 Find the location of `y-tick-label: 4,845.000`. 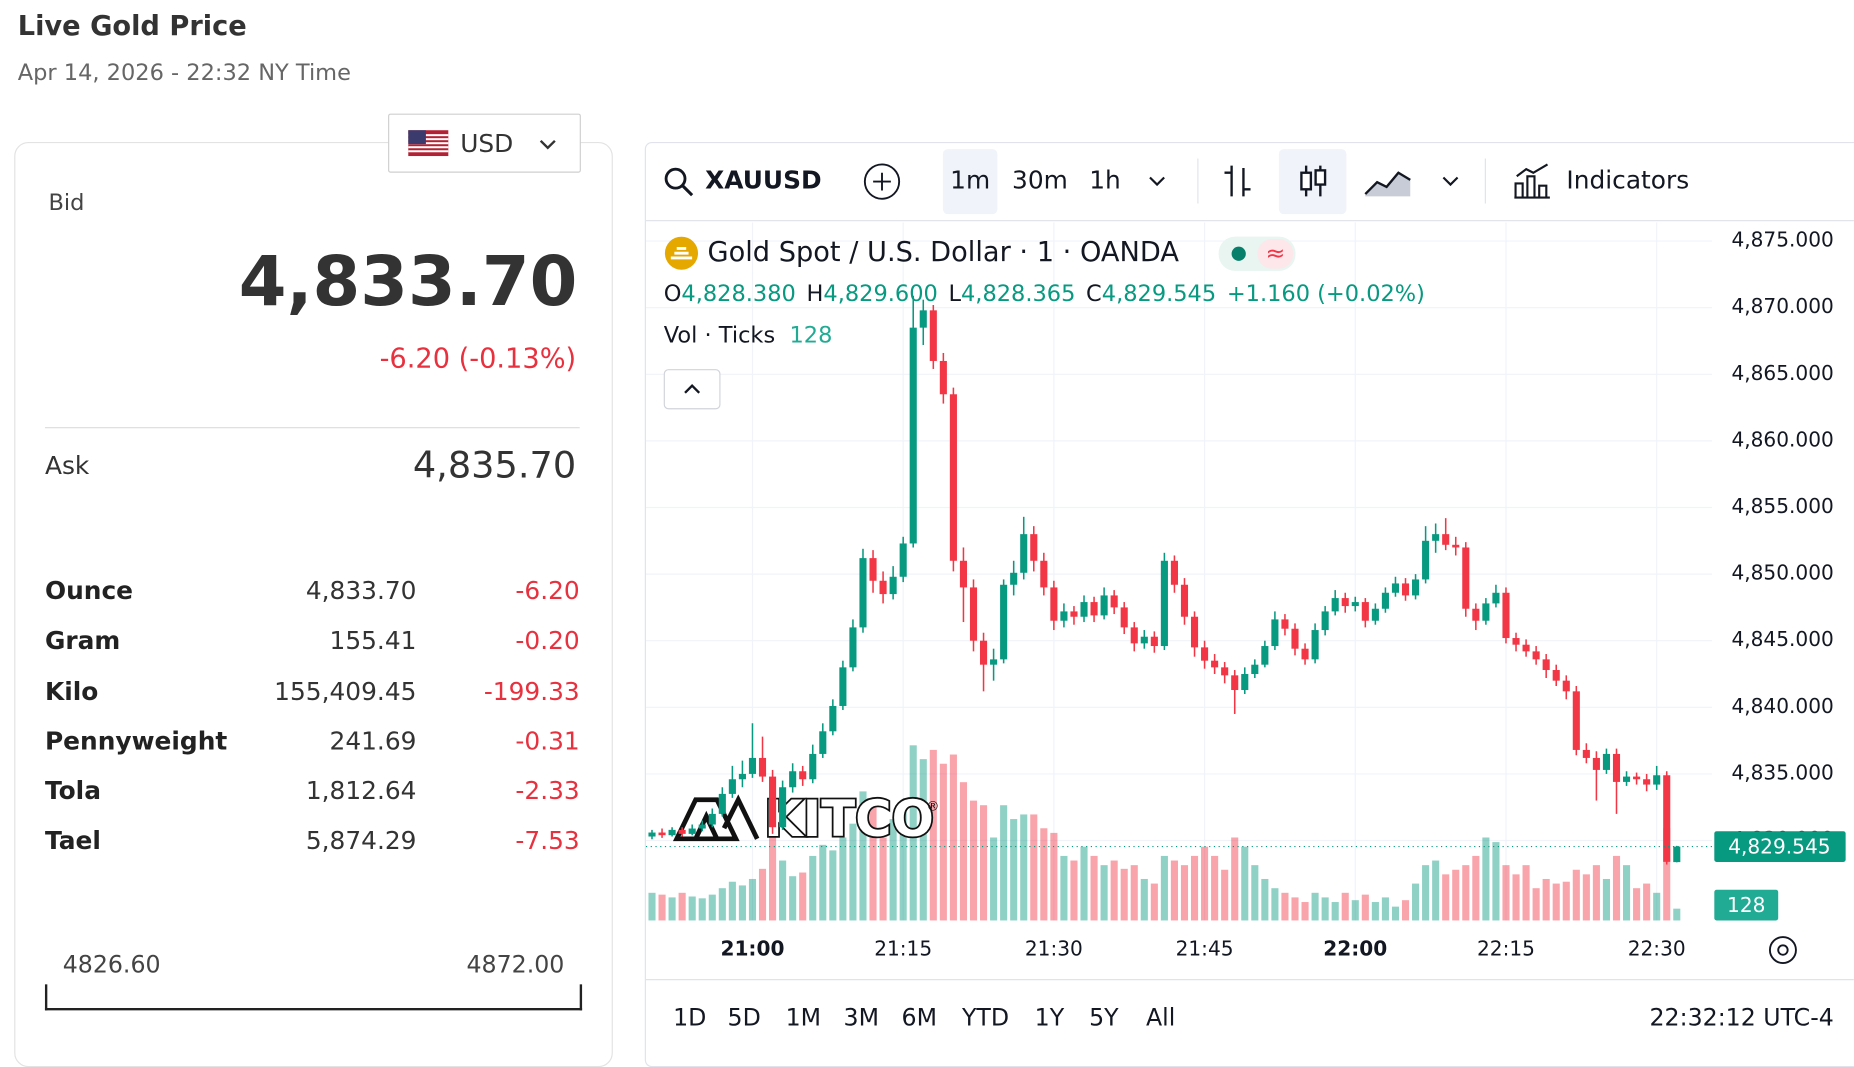

y-tick-label: 4,845.000 is located at coordinates (1782, 639).